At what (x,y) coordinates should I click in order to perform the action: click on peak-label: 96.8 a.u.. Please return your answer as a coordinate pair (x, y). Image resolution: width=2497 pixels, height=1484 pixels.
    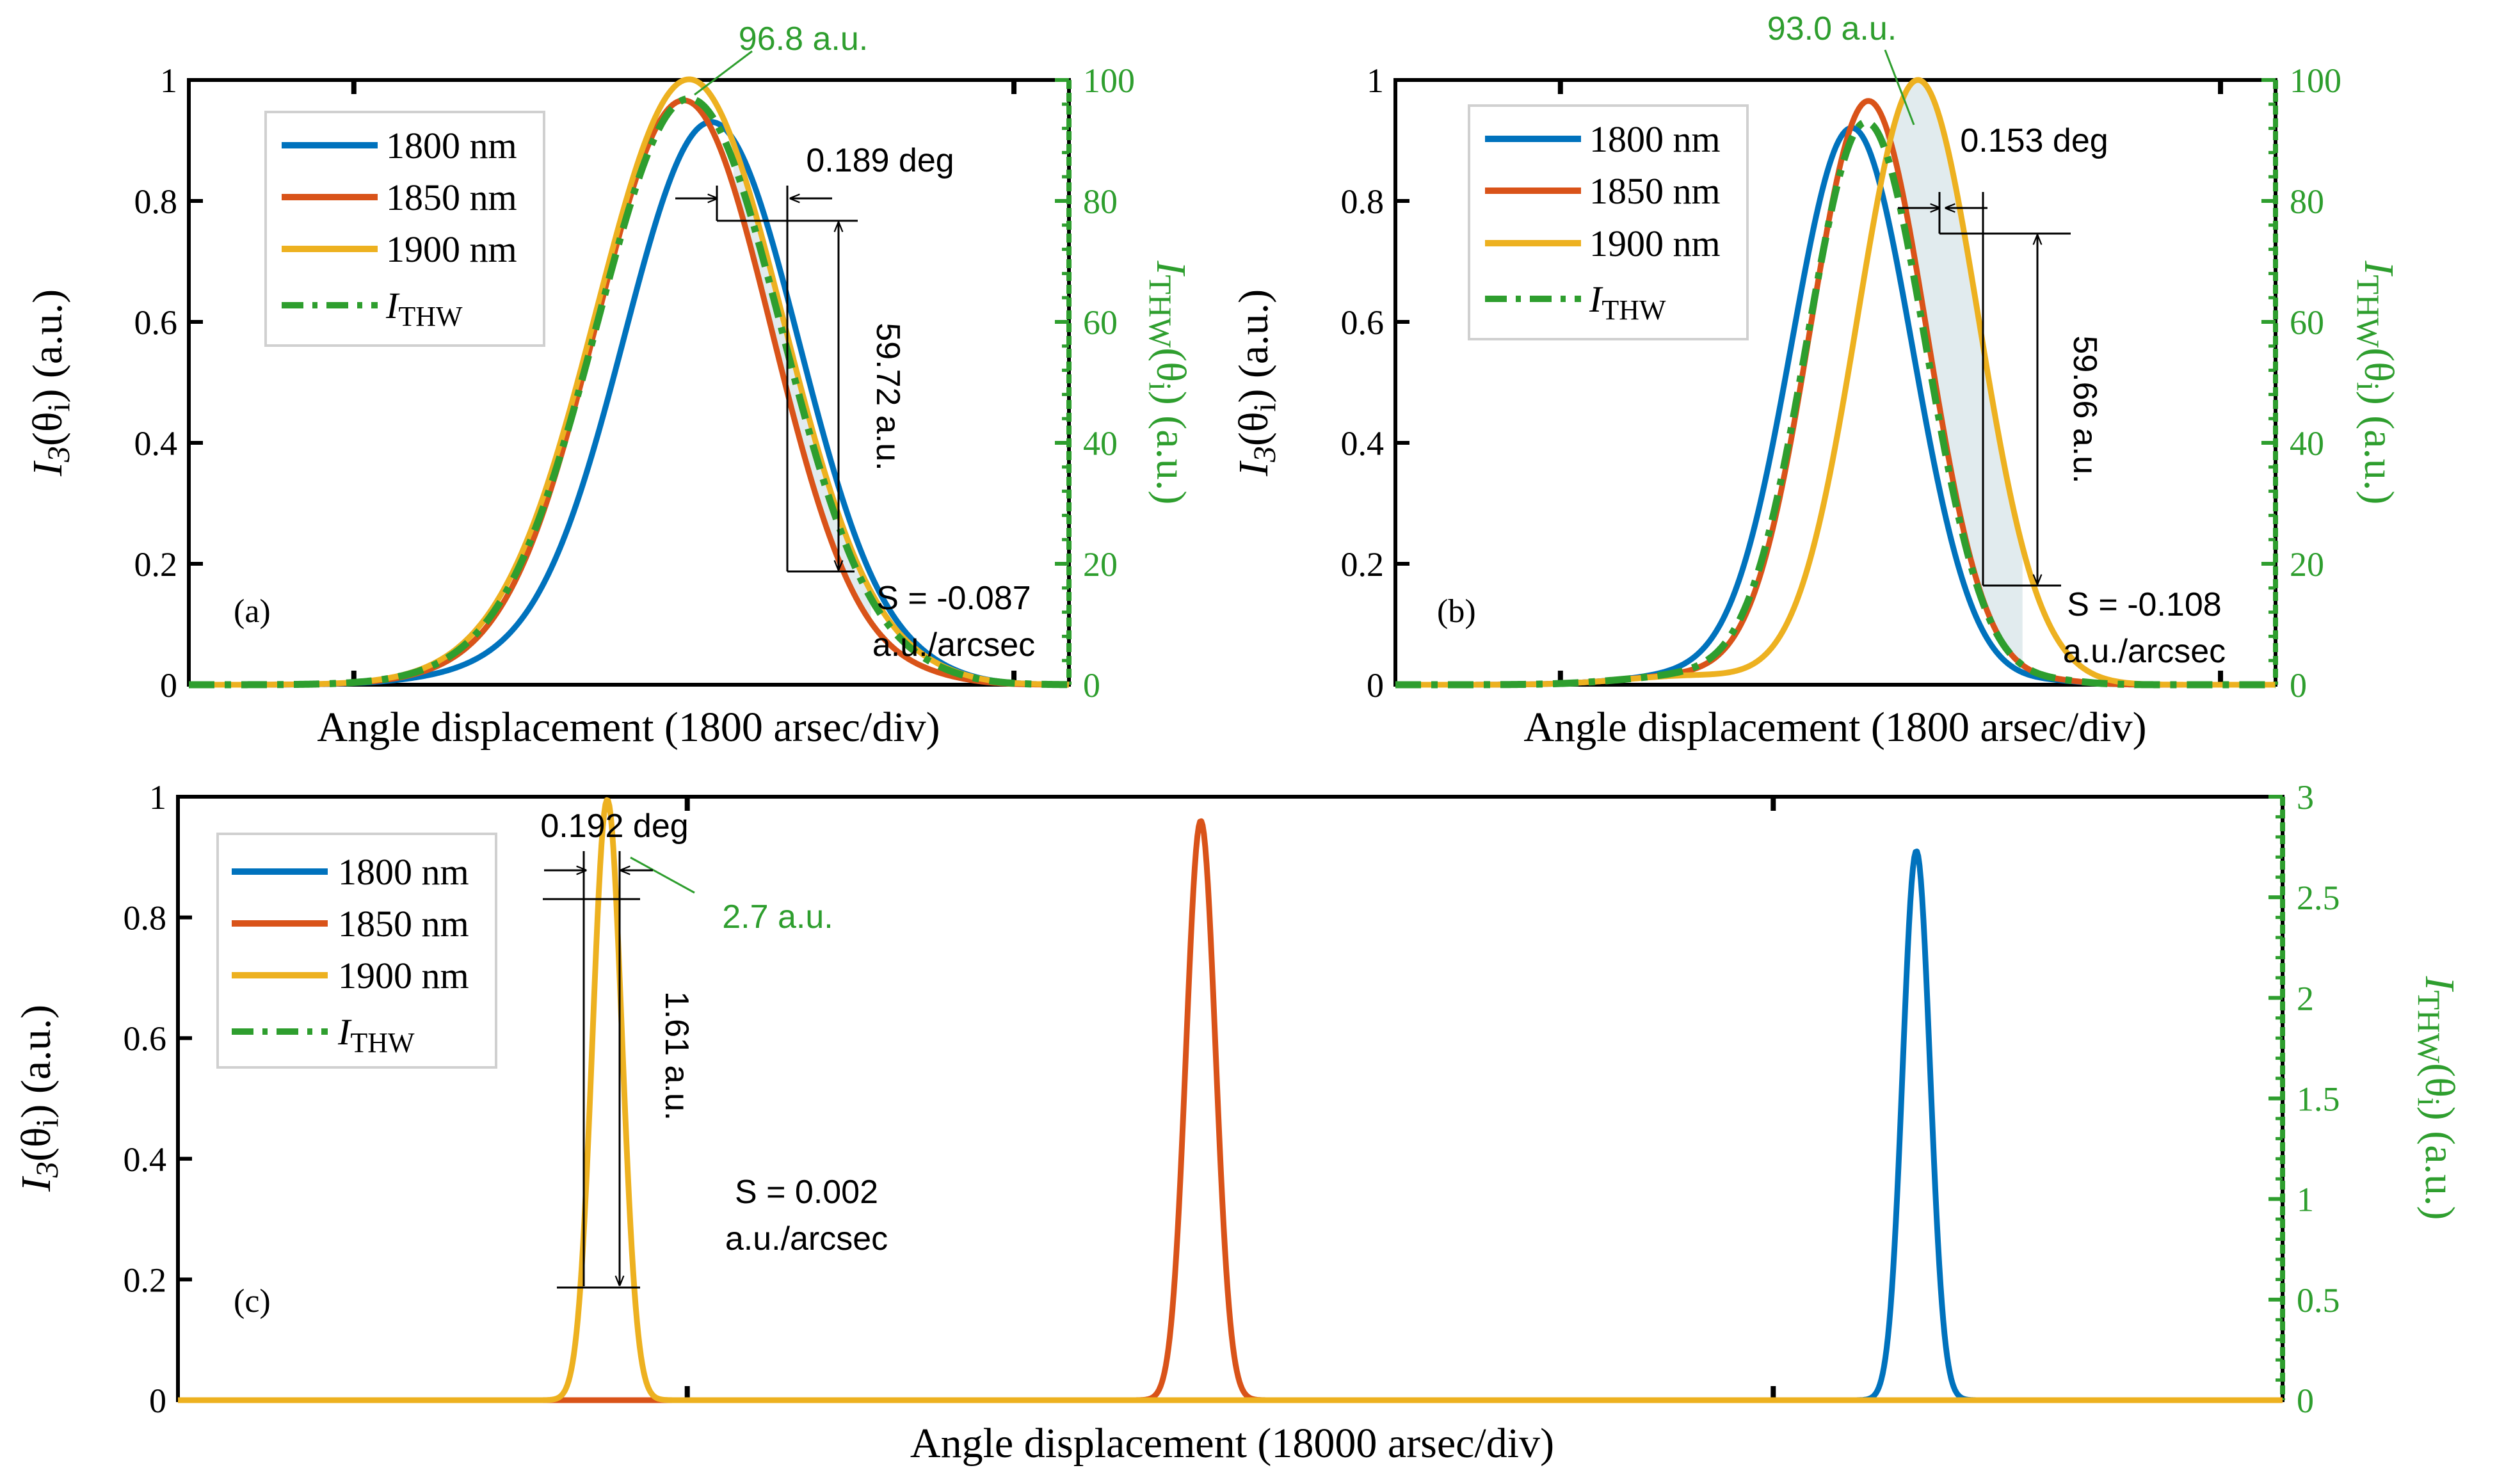
    Looking at the image, I should click on (803, 39).